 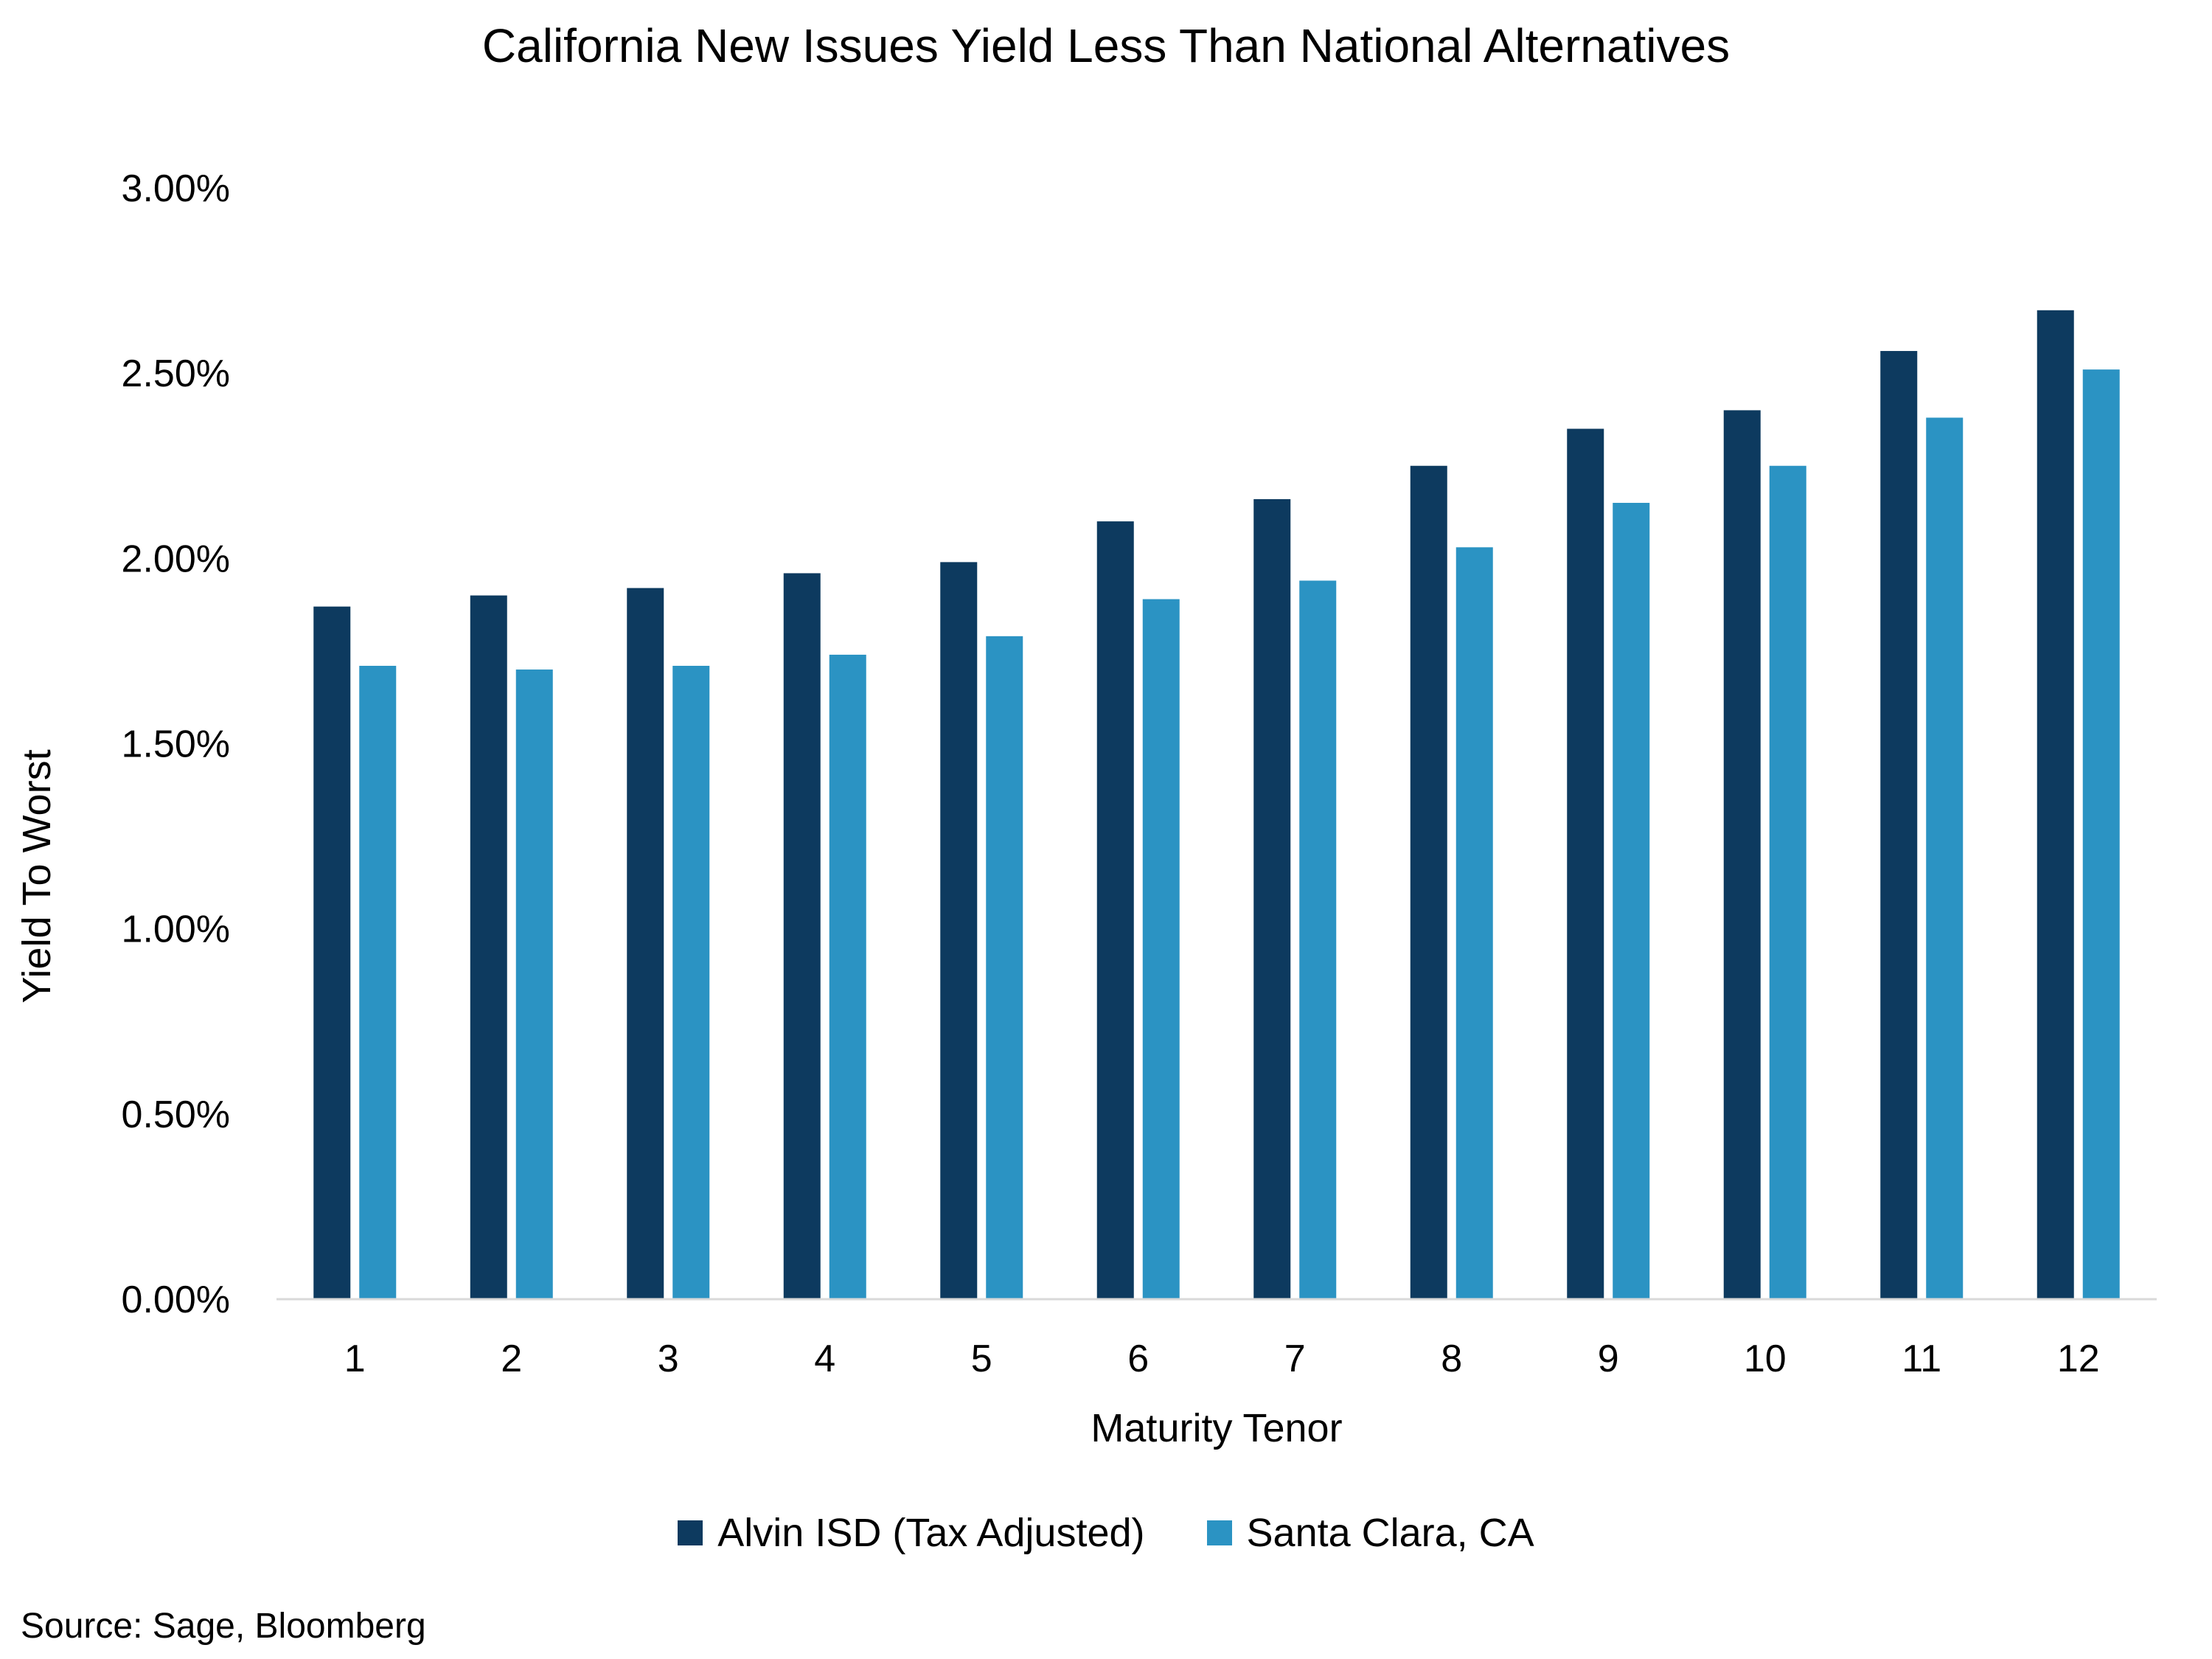 I want to click on y-axis-ticks: 0.00% 0.50% 1.00% 1.50% 2.00% 2.50% 3.00%, so click(x=176, y=744).